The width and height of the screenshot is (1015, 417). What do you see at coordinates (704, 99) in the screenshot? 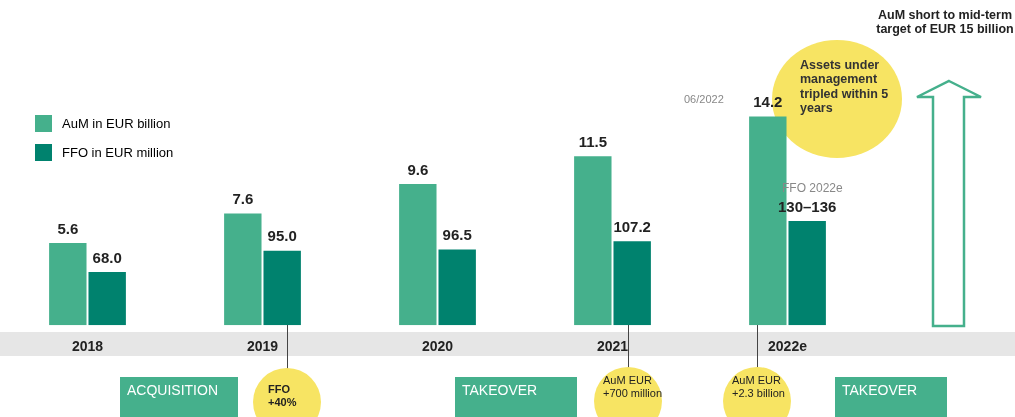
I see `text: 06/2022` at bounding box center [704, 99].